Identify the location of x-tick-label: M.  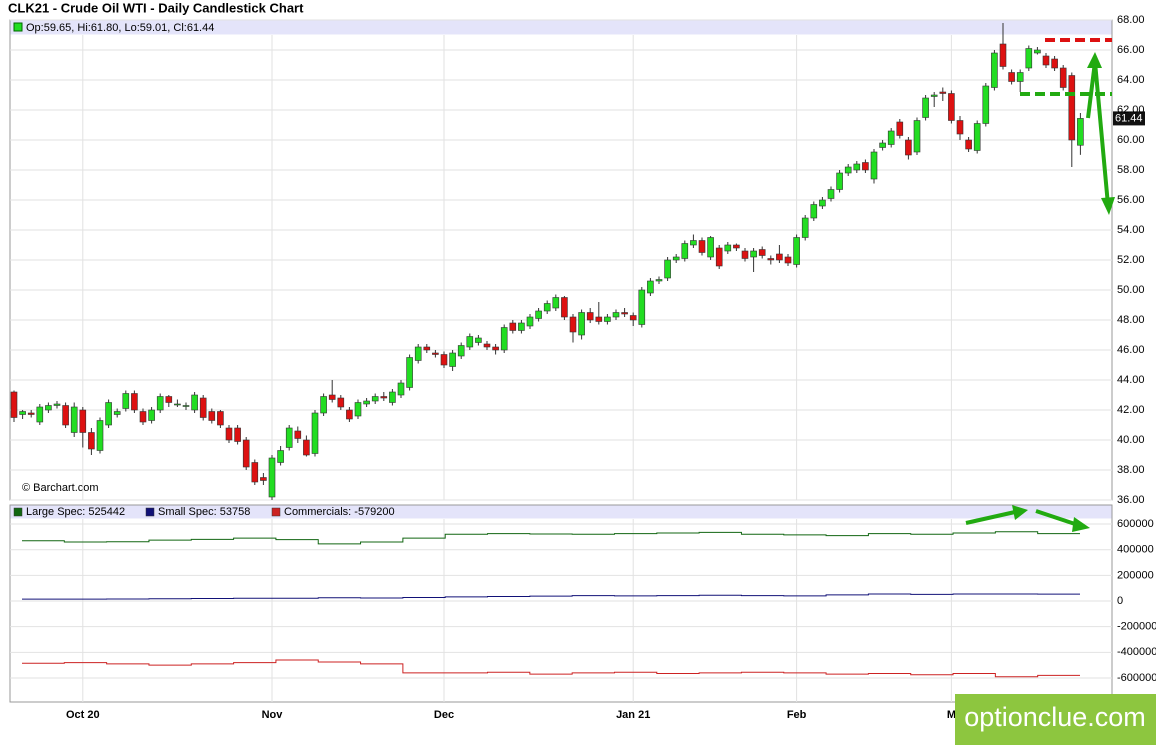
(951, 715).